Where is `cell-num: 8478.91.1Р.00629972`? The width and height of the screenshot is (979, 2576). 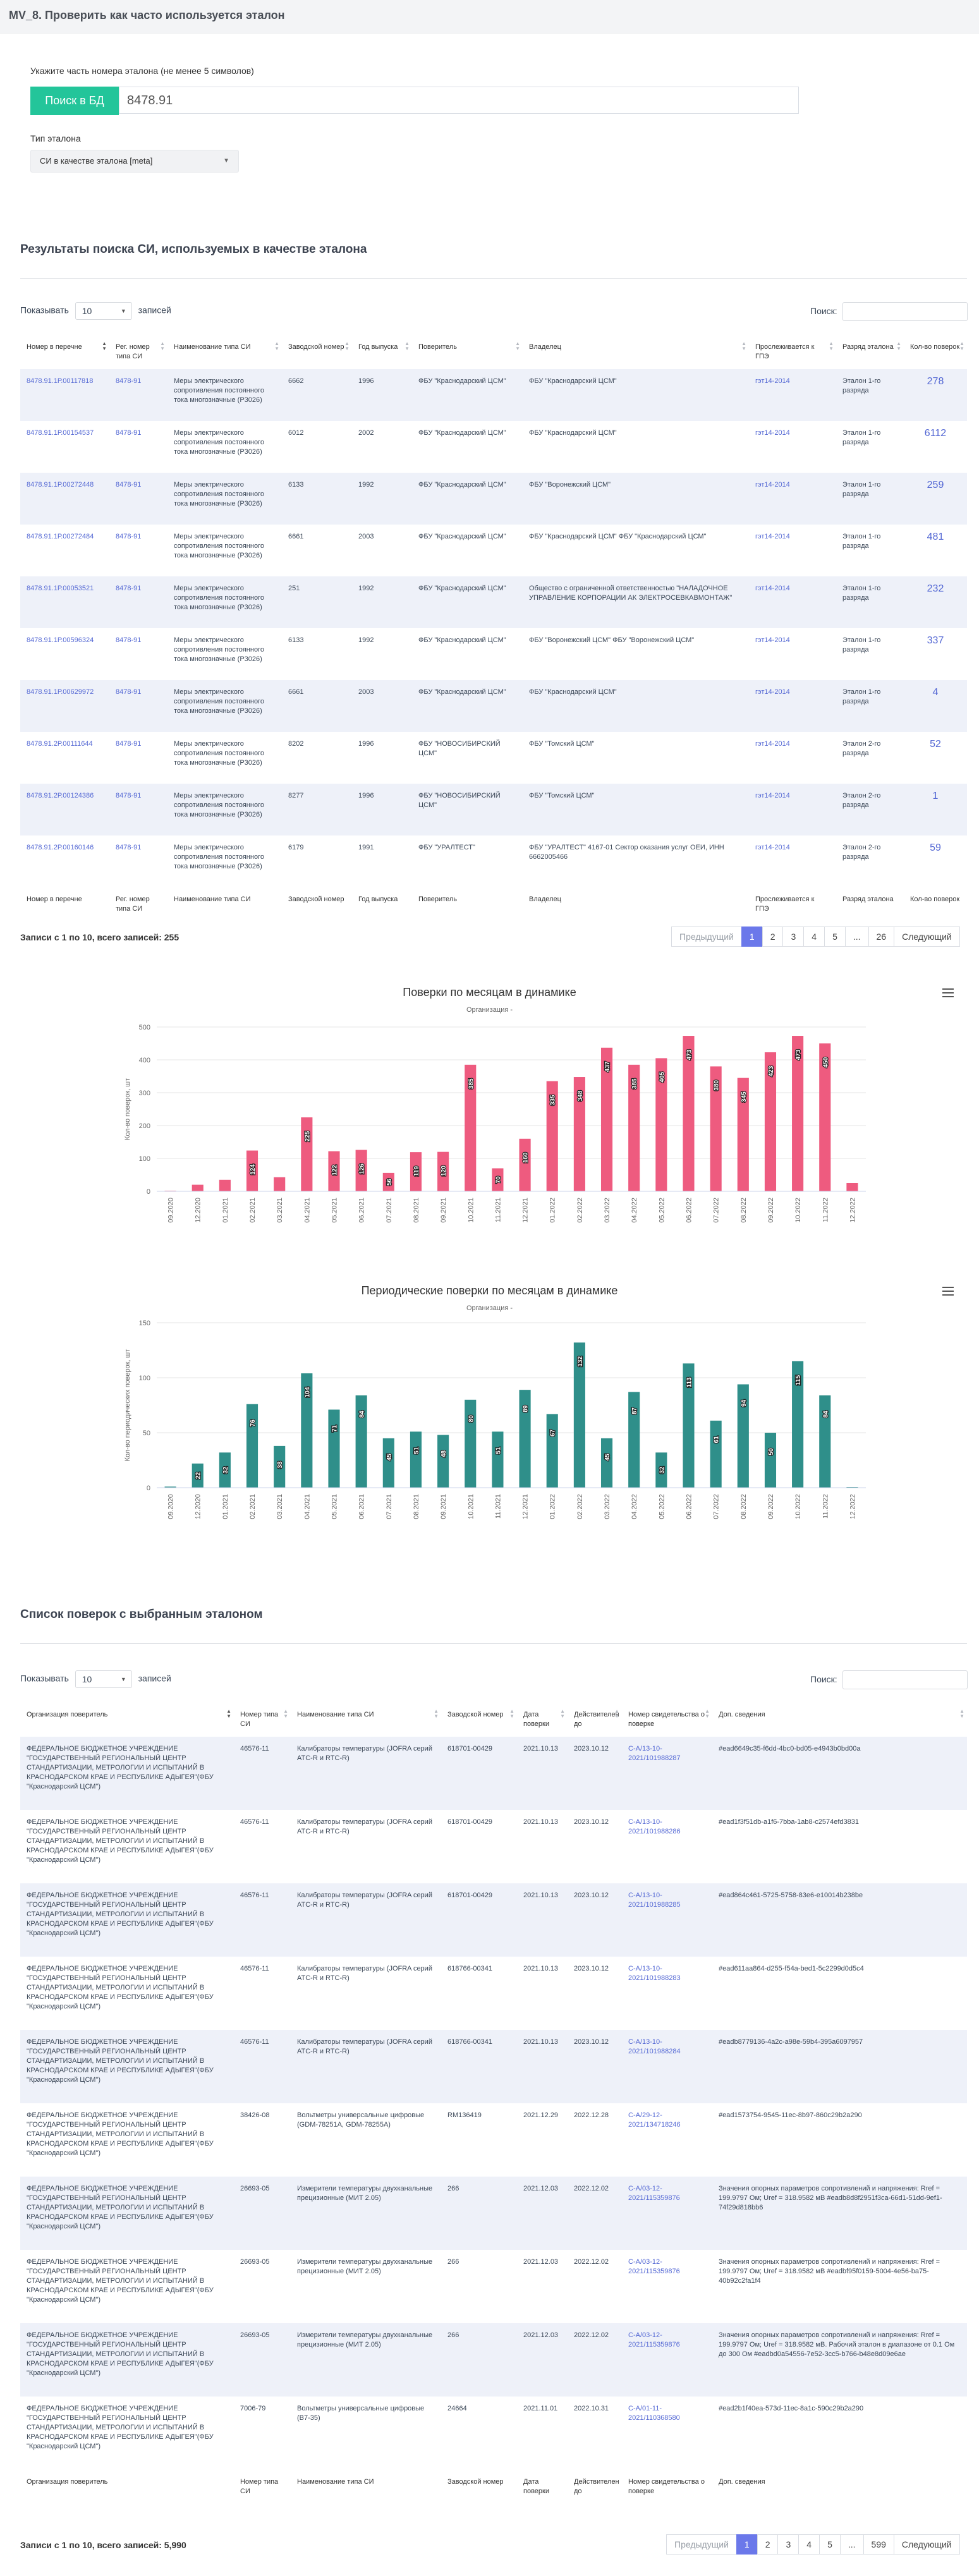 cell-num: 8478.91.1Р.00629972 is located at coordinates (60, 692).